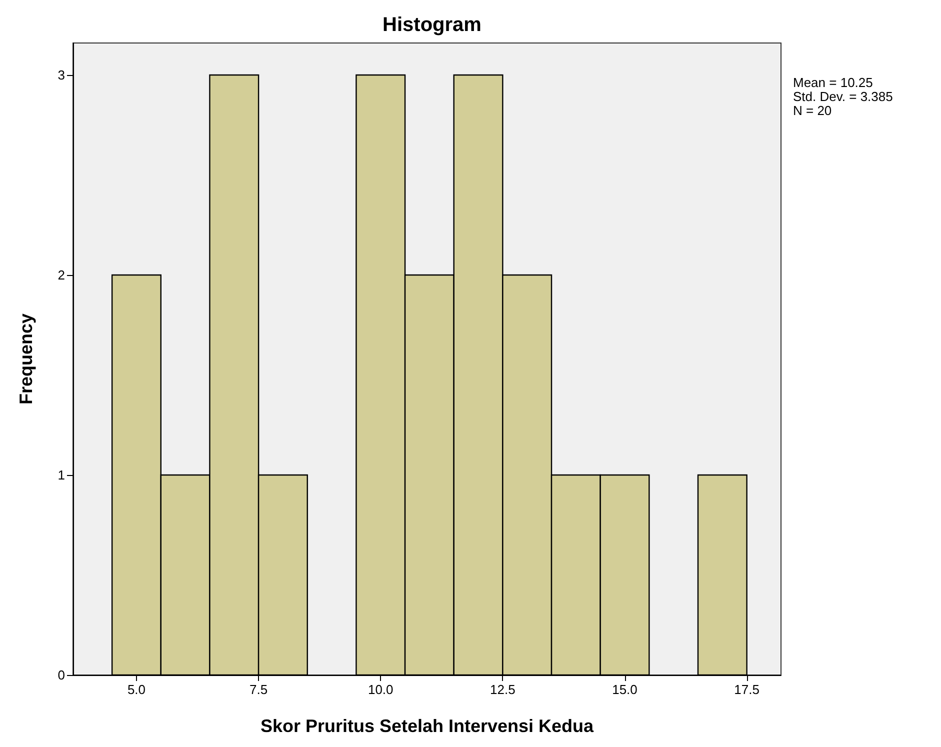  I want to click on y-tick-label: 1, so click(61, 475).